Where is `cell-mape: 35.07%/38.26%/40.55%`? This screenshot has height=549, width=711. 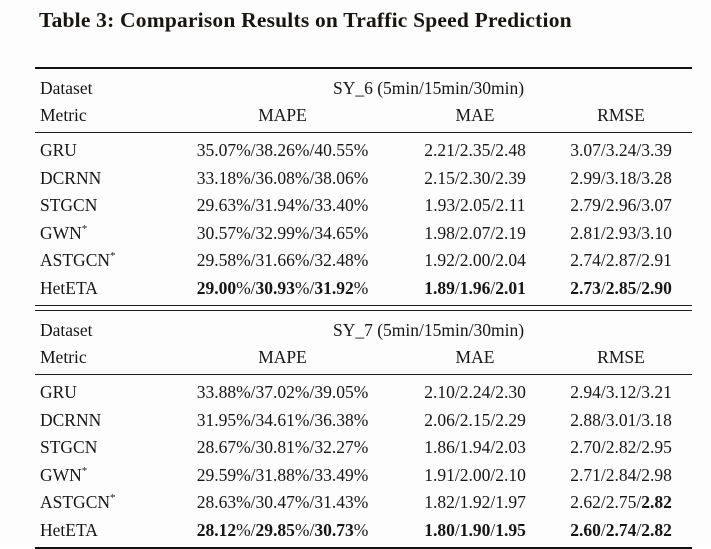
cell-mape: 35.07%/38.26%/40.55% is located at coordinates (282, 150).